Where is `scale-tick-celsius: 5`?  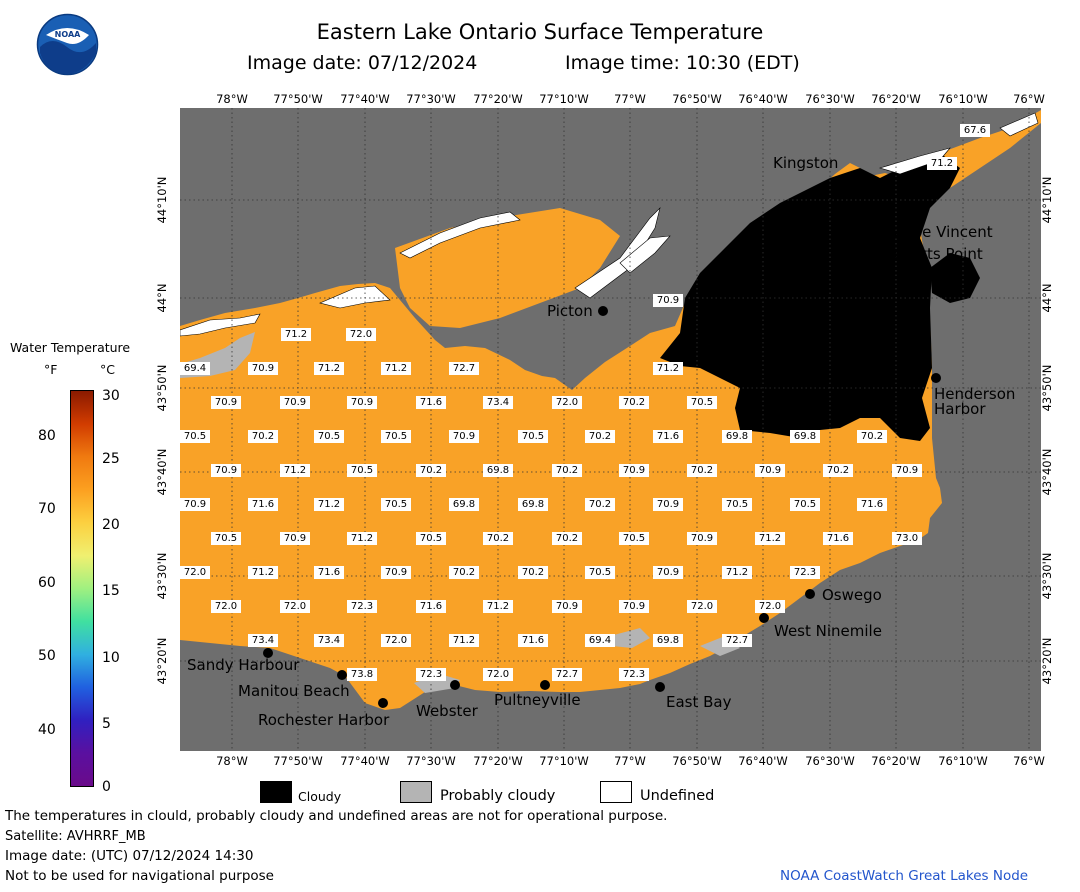
scale-tick-celsius: 5 is located at coordinates (106, 724).